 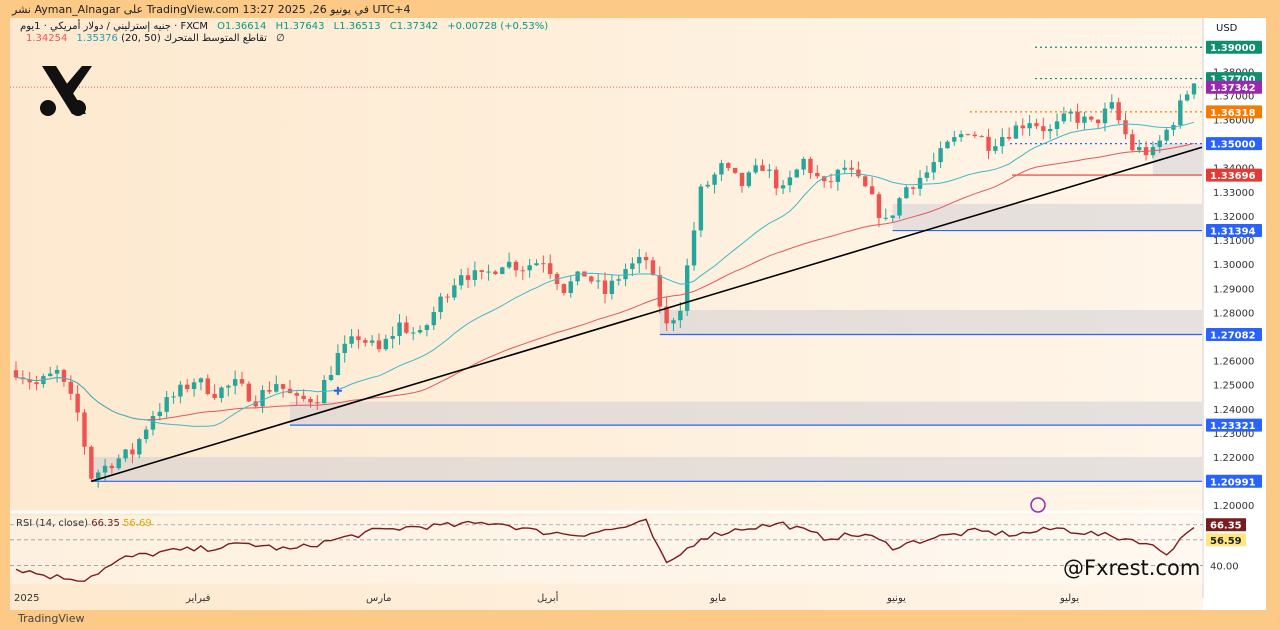 What do you see at coordinates (930, 322) in the screenshot?
I see `support-zone` at bounding box center [930, 322].